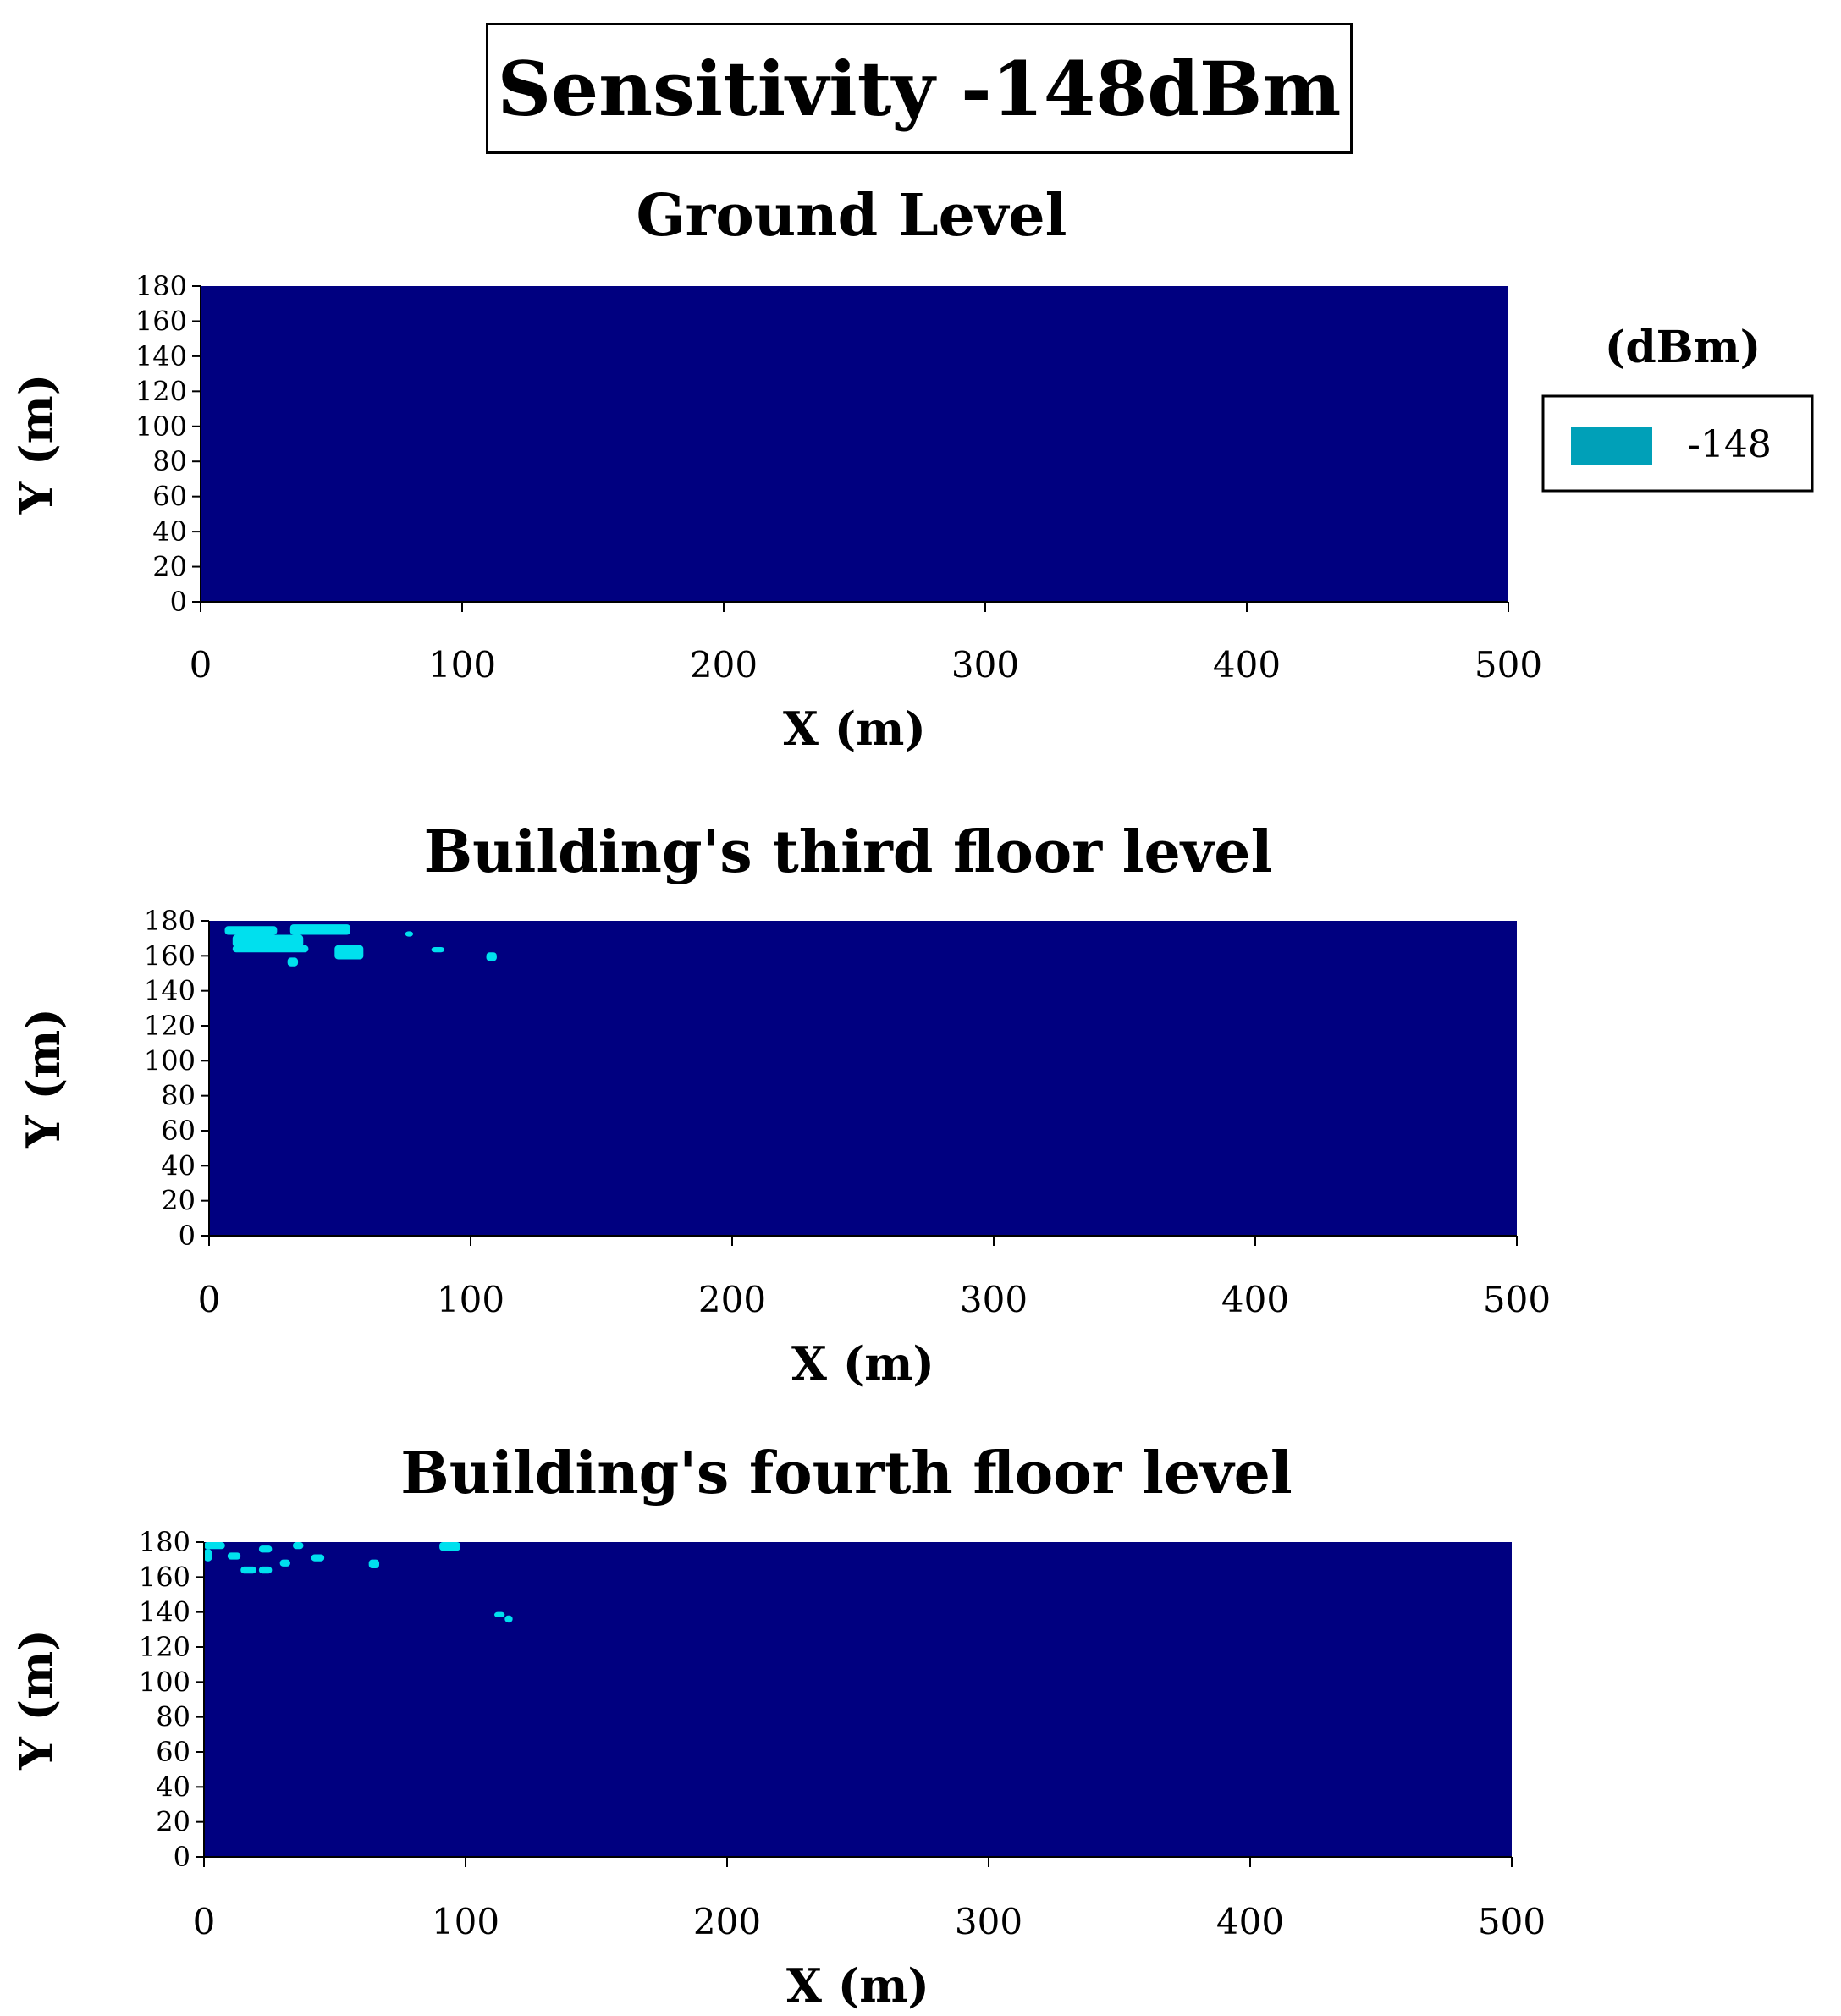 Image resolution: width=1841 pixels, height=2016 pixels. What do you see at coordinates (173, 1752) in the screenshot?
I see `y-tick-label-2-60: 60` at bounding box center [173, 1752].